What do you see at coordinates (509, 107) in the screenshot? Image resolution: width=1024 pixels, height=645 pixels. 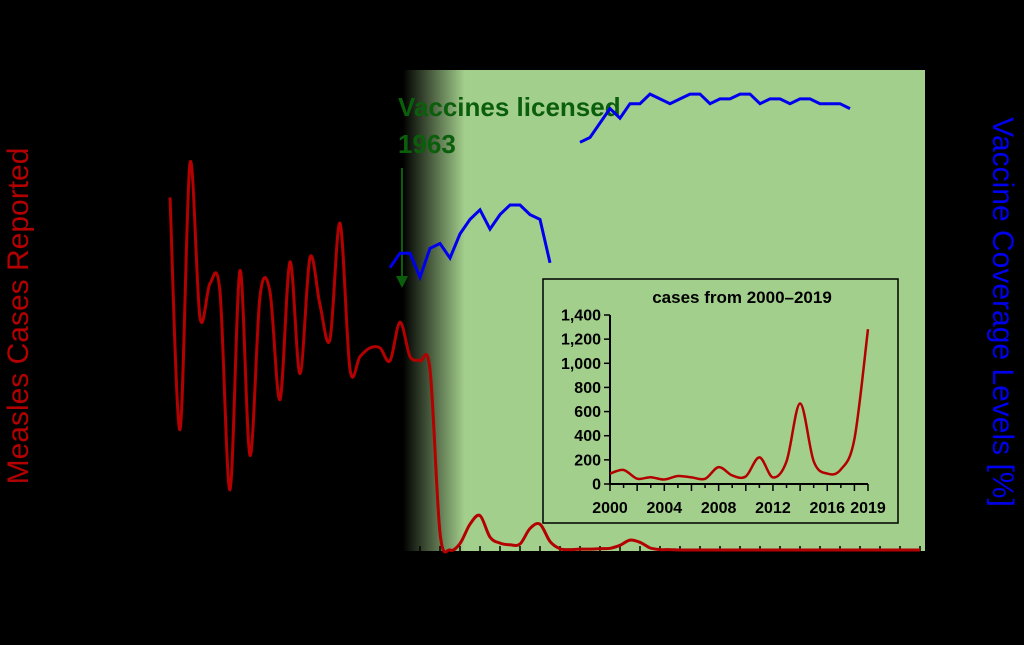 I see `annotation-text-line1: Vaccines licensed` at bounding box center [509, 107].